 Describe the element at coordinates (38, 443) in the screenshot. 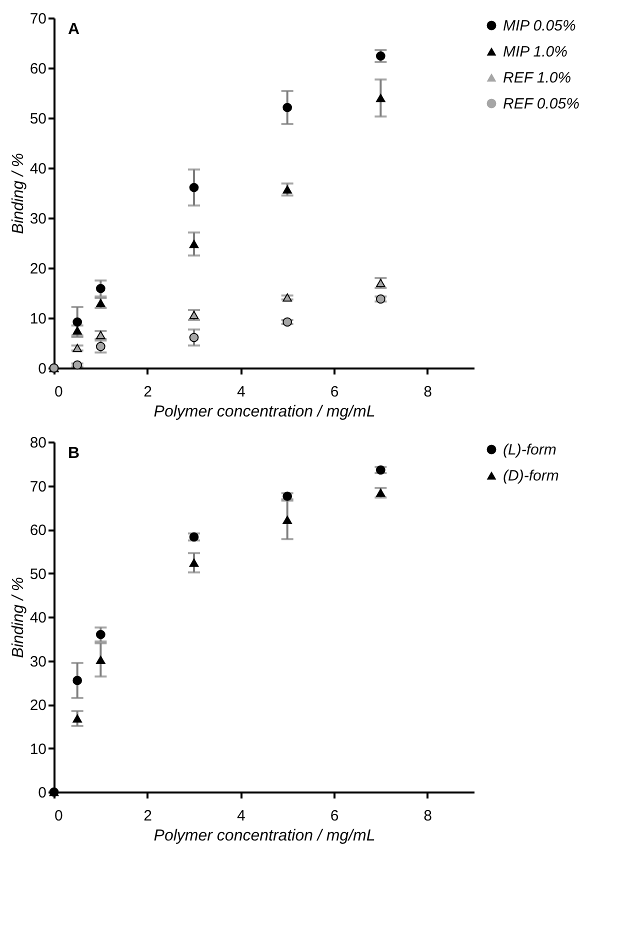

I see `y-tick-label: 80` at that location.